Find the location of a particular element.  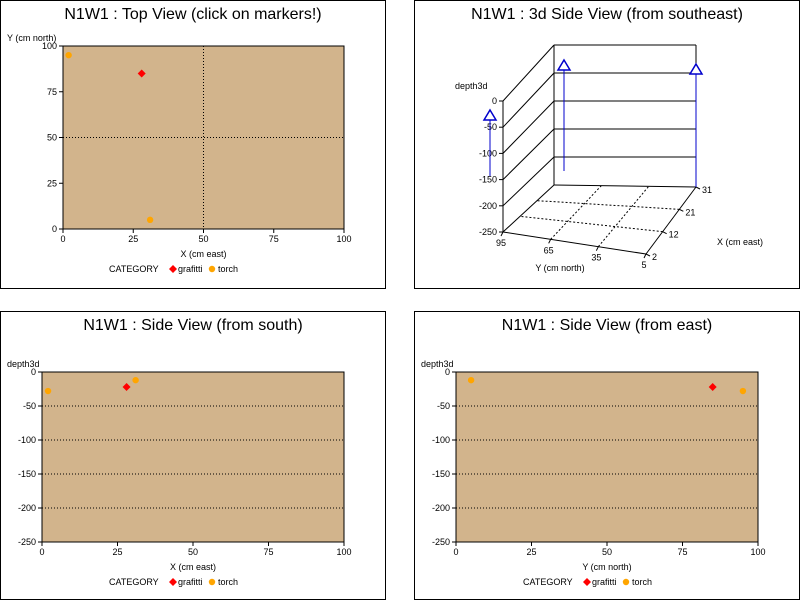

z-tick-label: -200 is located at coordinates (488, 206).